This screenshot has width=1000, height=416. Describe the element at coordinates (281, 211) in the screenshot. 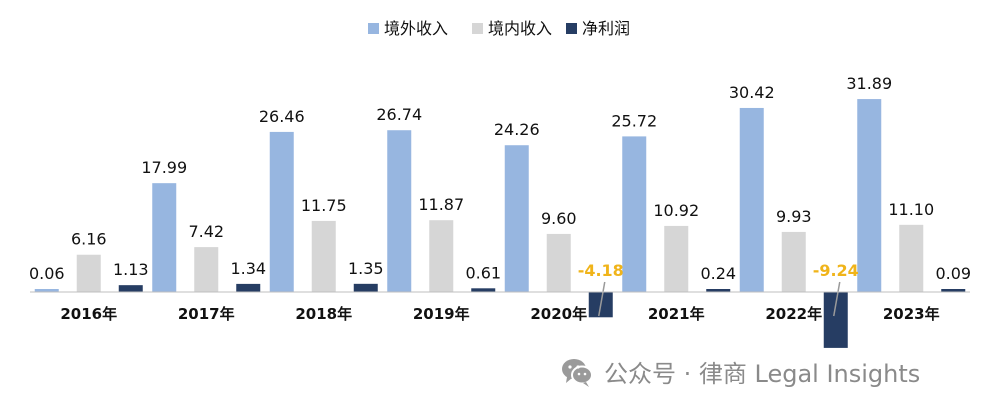

I see `bar-s0-c2` at that location.